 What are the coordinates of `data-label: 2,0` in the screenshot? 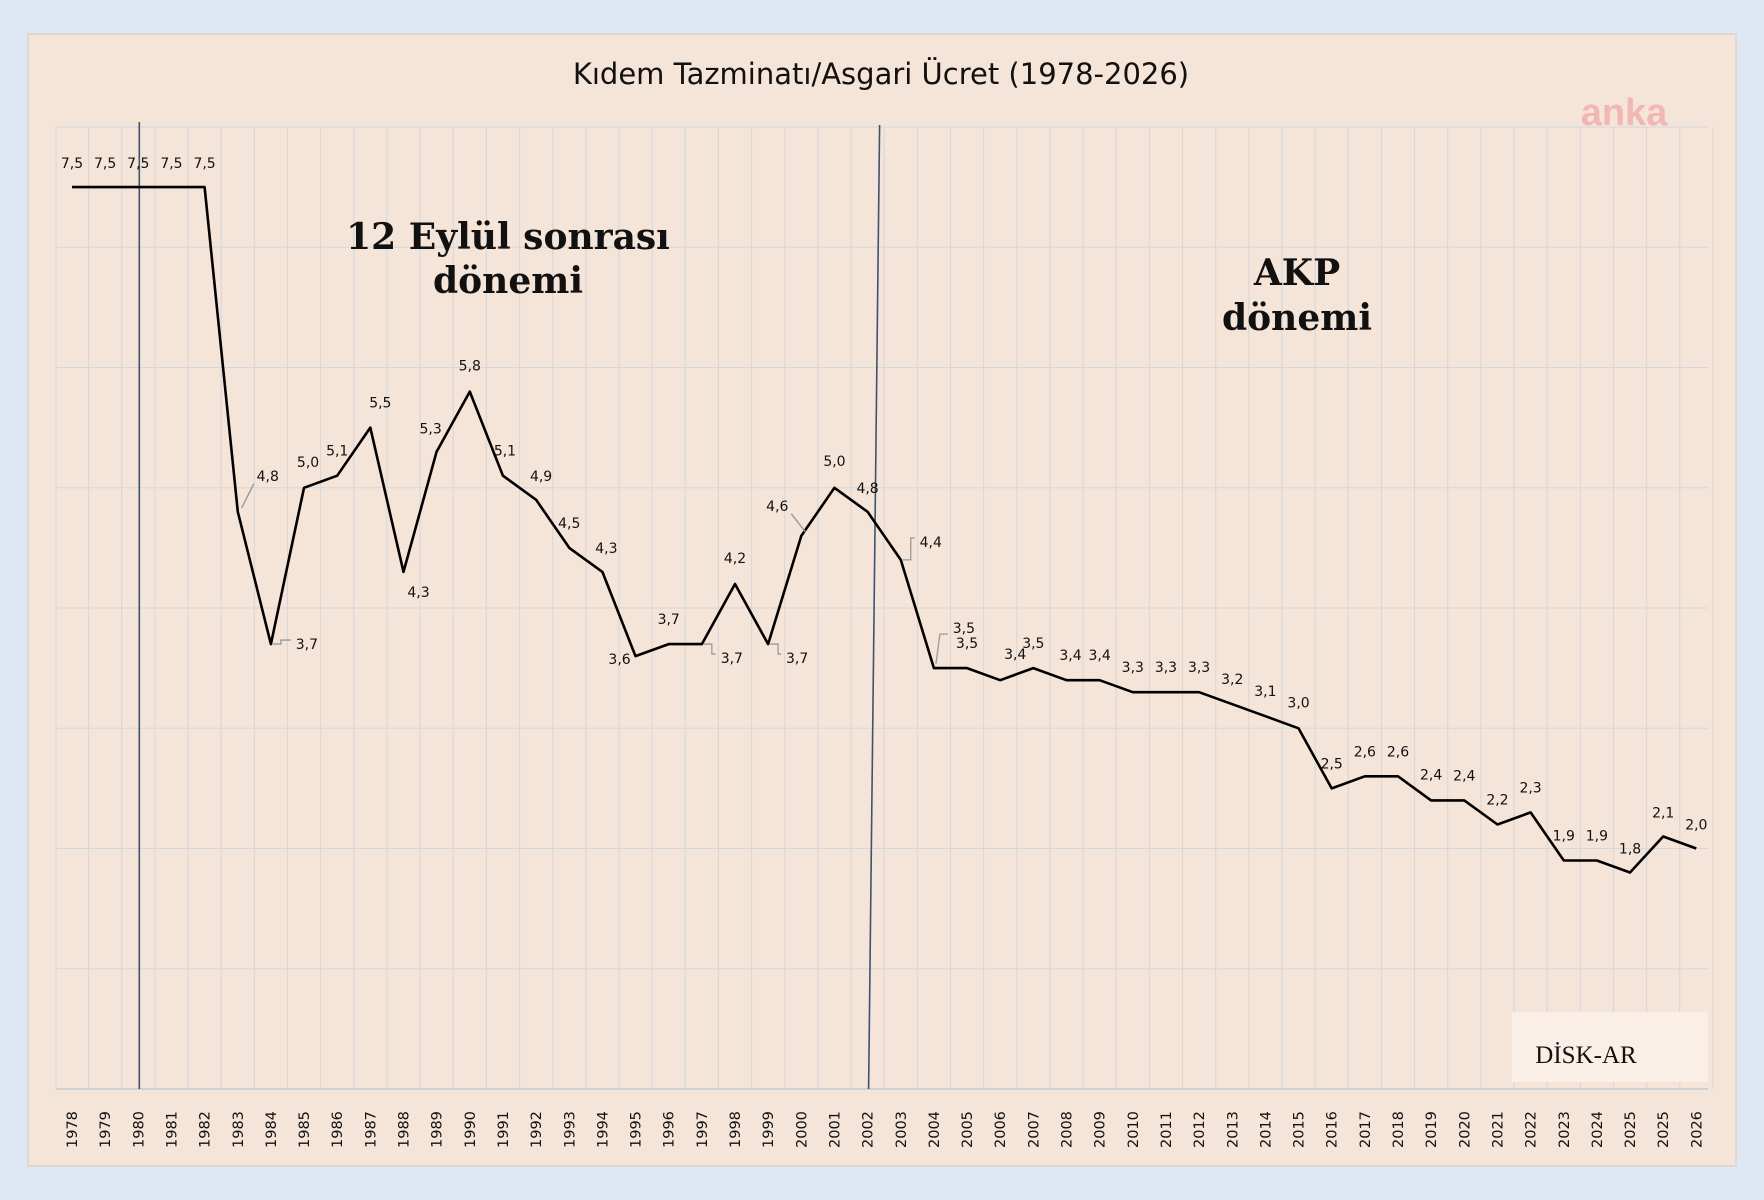 It's located at (1696, 826).